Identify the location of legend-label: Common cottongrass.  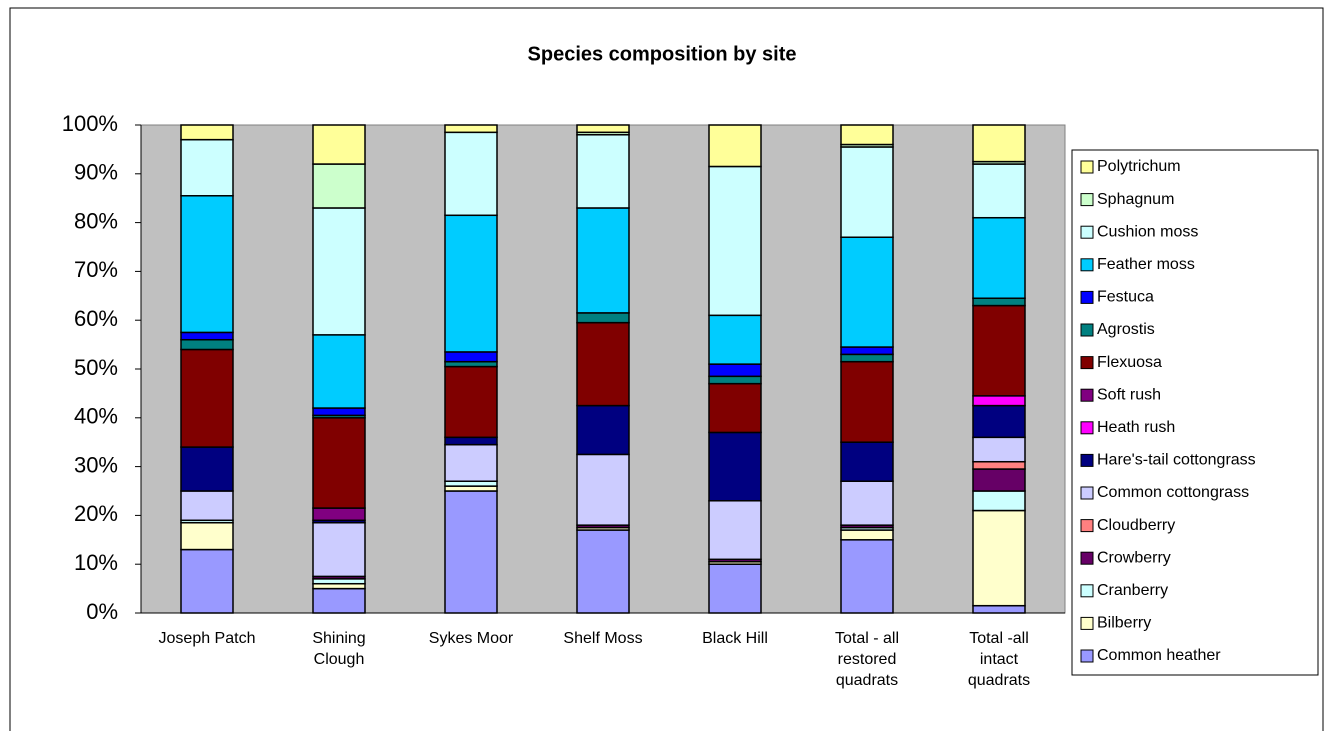
(1173, 492).